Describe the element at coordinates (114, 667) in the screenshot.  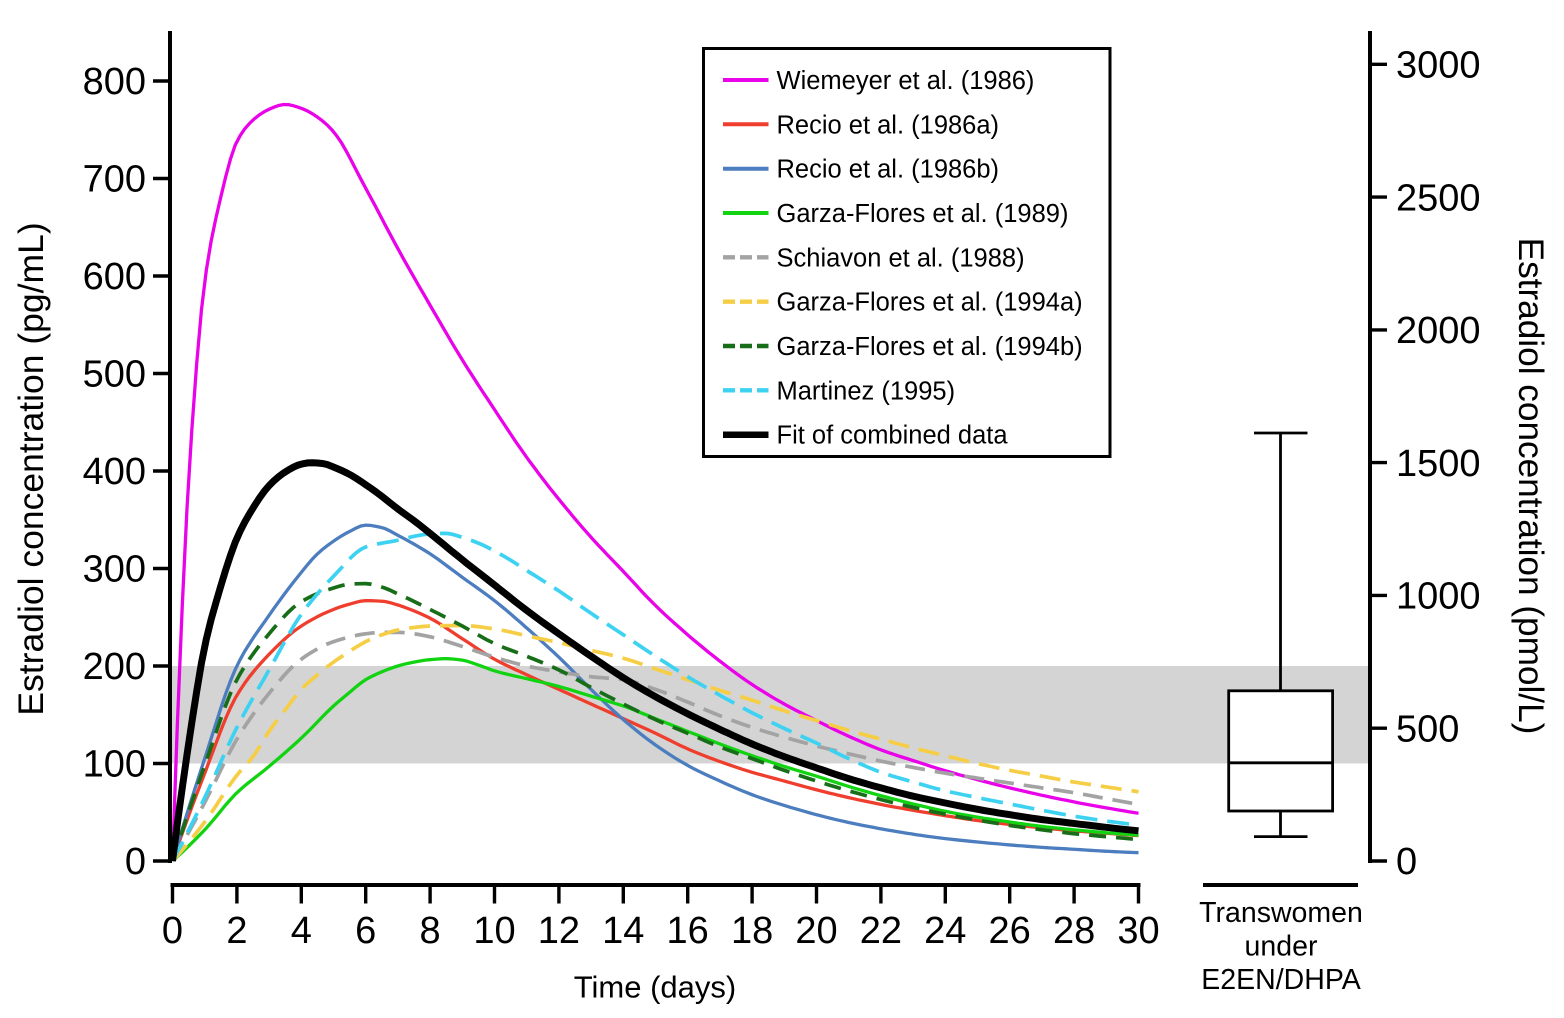
I see `svg-text: 200` at that location.